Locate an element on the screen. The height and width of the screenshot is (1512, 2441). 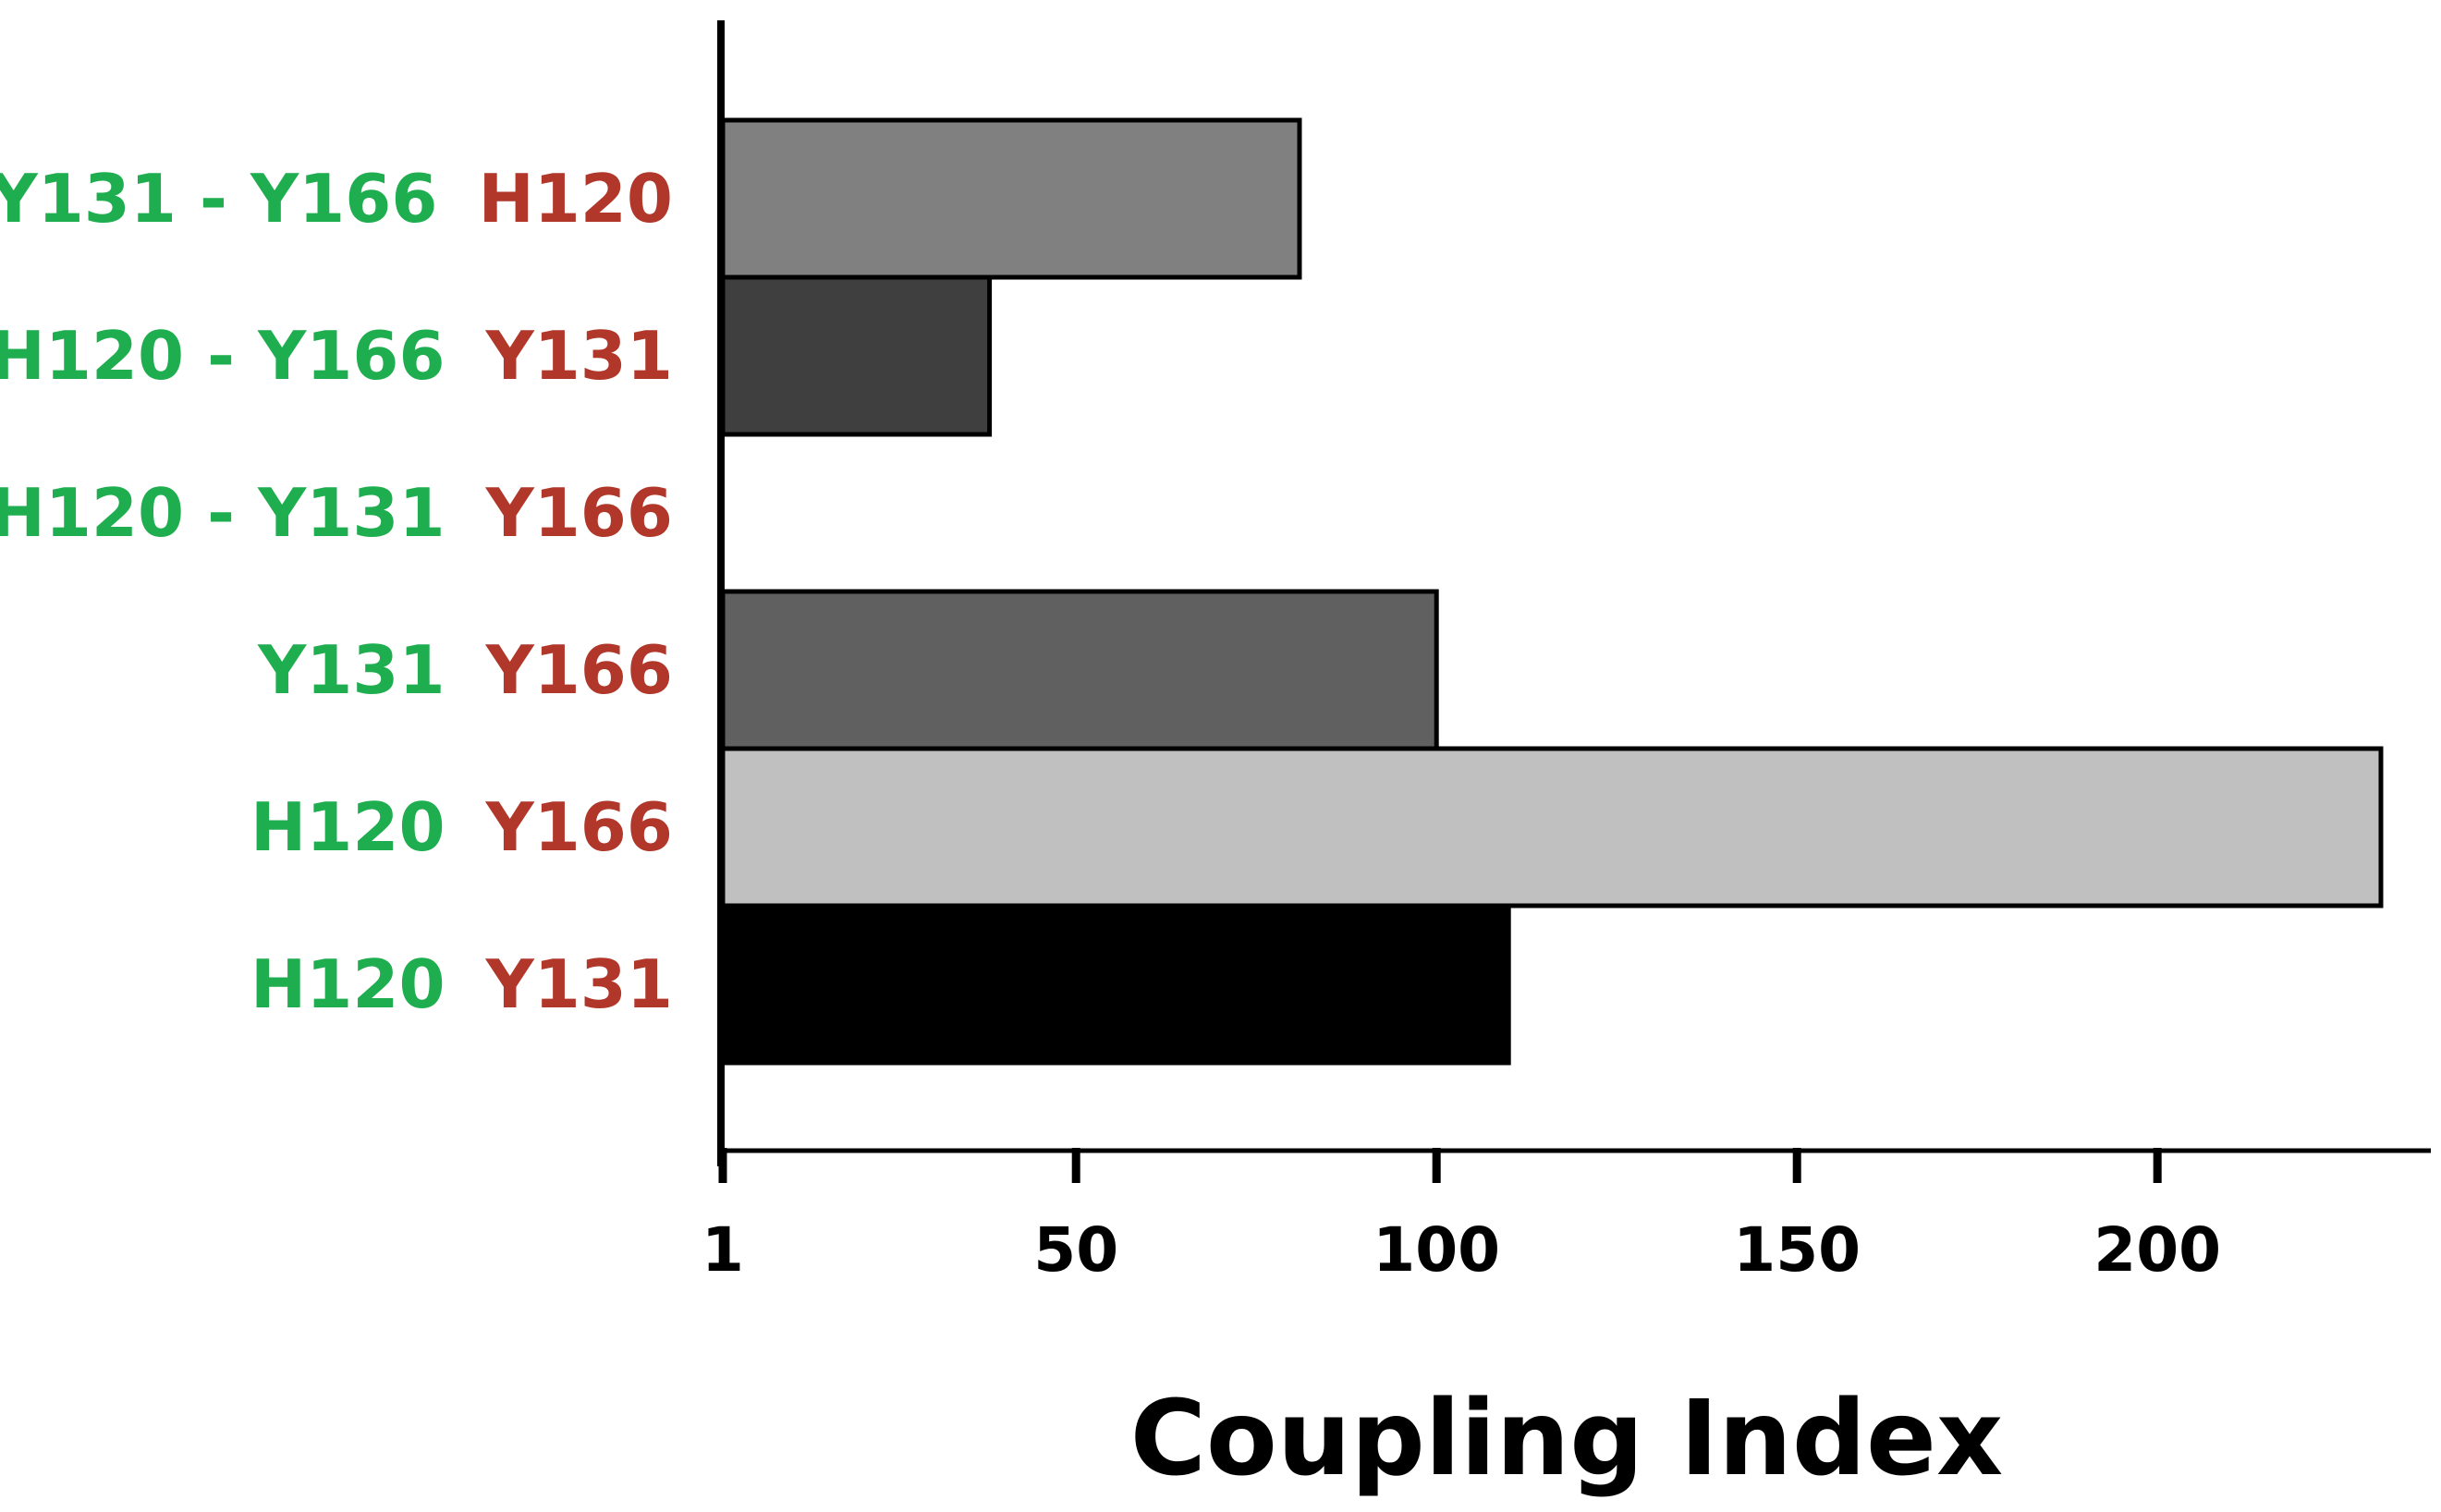
category-3-second-part: Y166 is located at coordinates (579, 513).